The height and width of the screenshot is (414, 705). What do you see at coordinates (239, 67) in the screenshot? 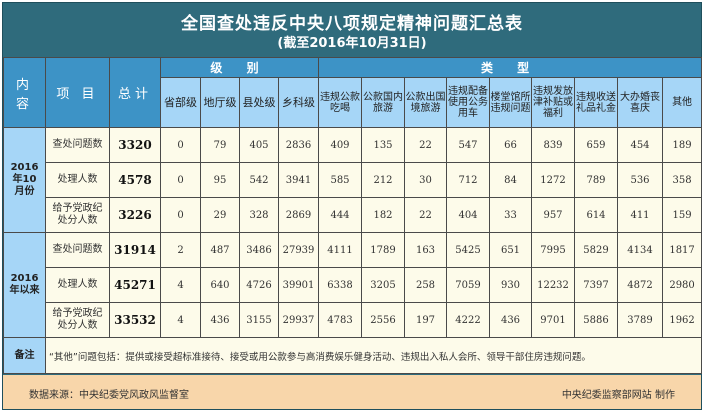
I see `header-level-group: 级 别` at bounding box center [239, 67].